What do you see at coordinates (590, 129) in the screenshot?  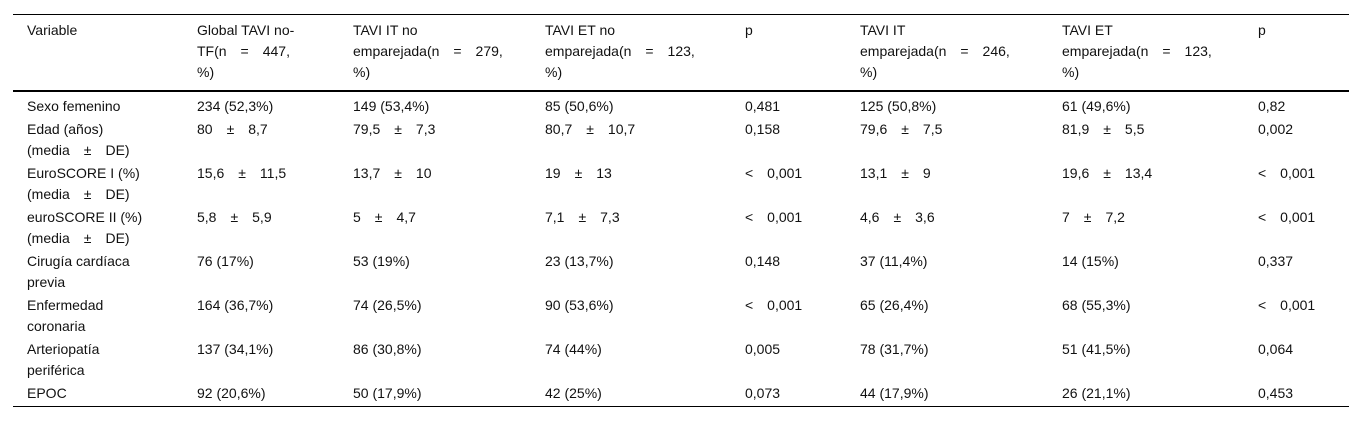 I see `cell-value: 80,7 ± 10,7` at bounding box center [590, 129].